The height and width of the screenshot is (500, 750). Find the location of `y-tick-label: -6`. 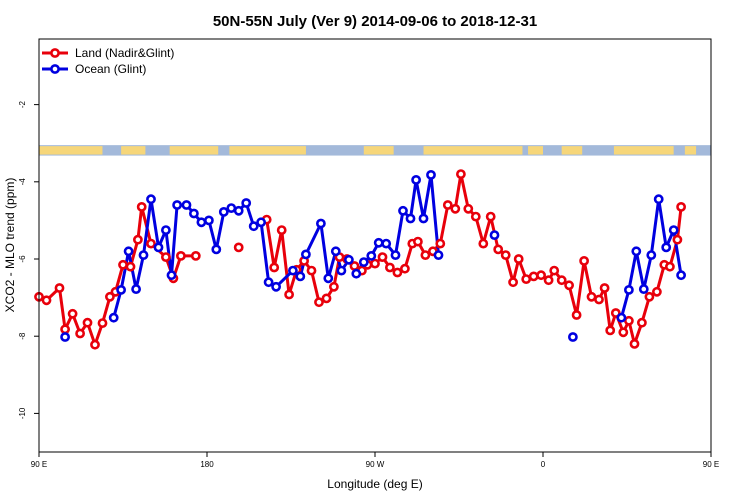

y-tick-label: -6 is located at coordinates (22, 259).